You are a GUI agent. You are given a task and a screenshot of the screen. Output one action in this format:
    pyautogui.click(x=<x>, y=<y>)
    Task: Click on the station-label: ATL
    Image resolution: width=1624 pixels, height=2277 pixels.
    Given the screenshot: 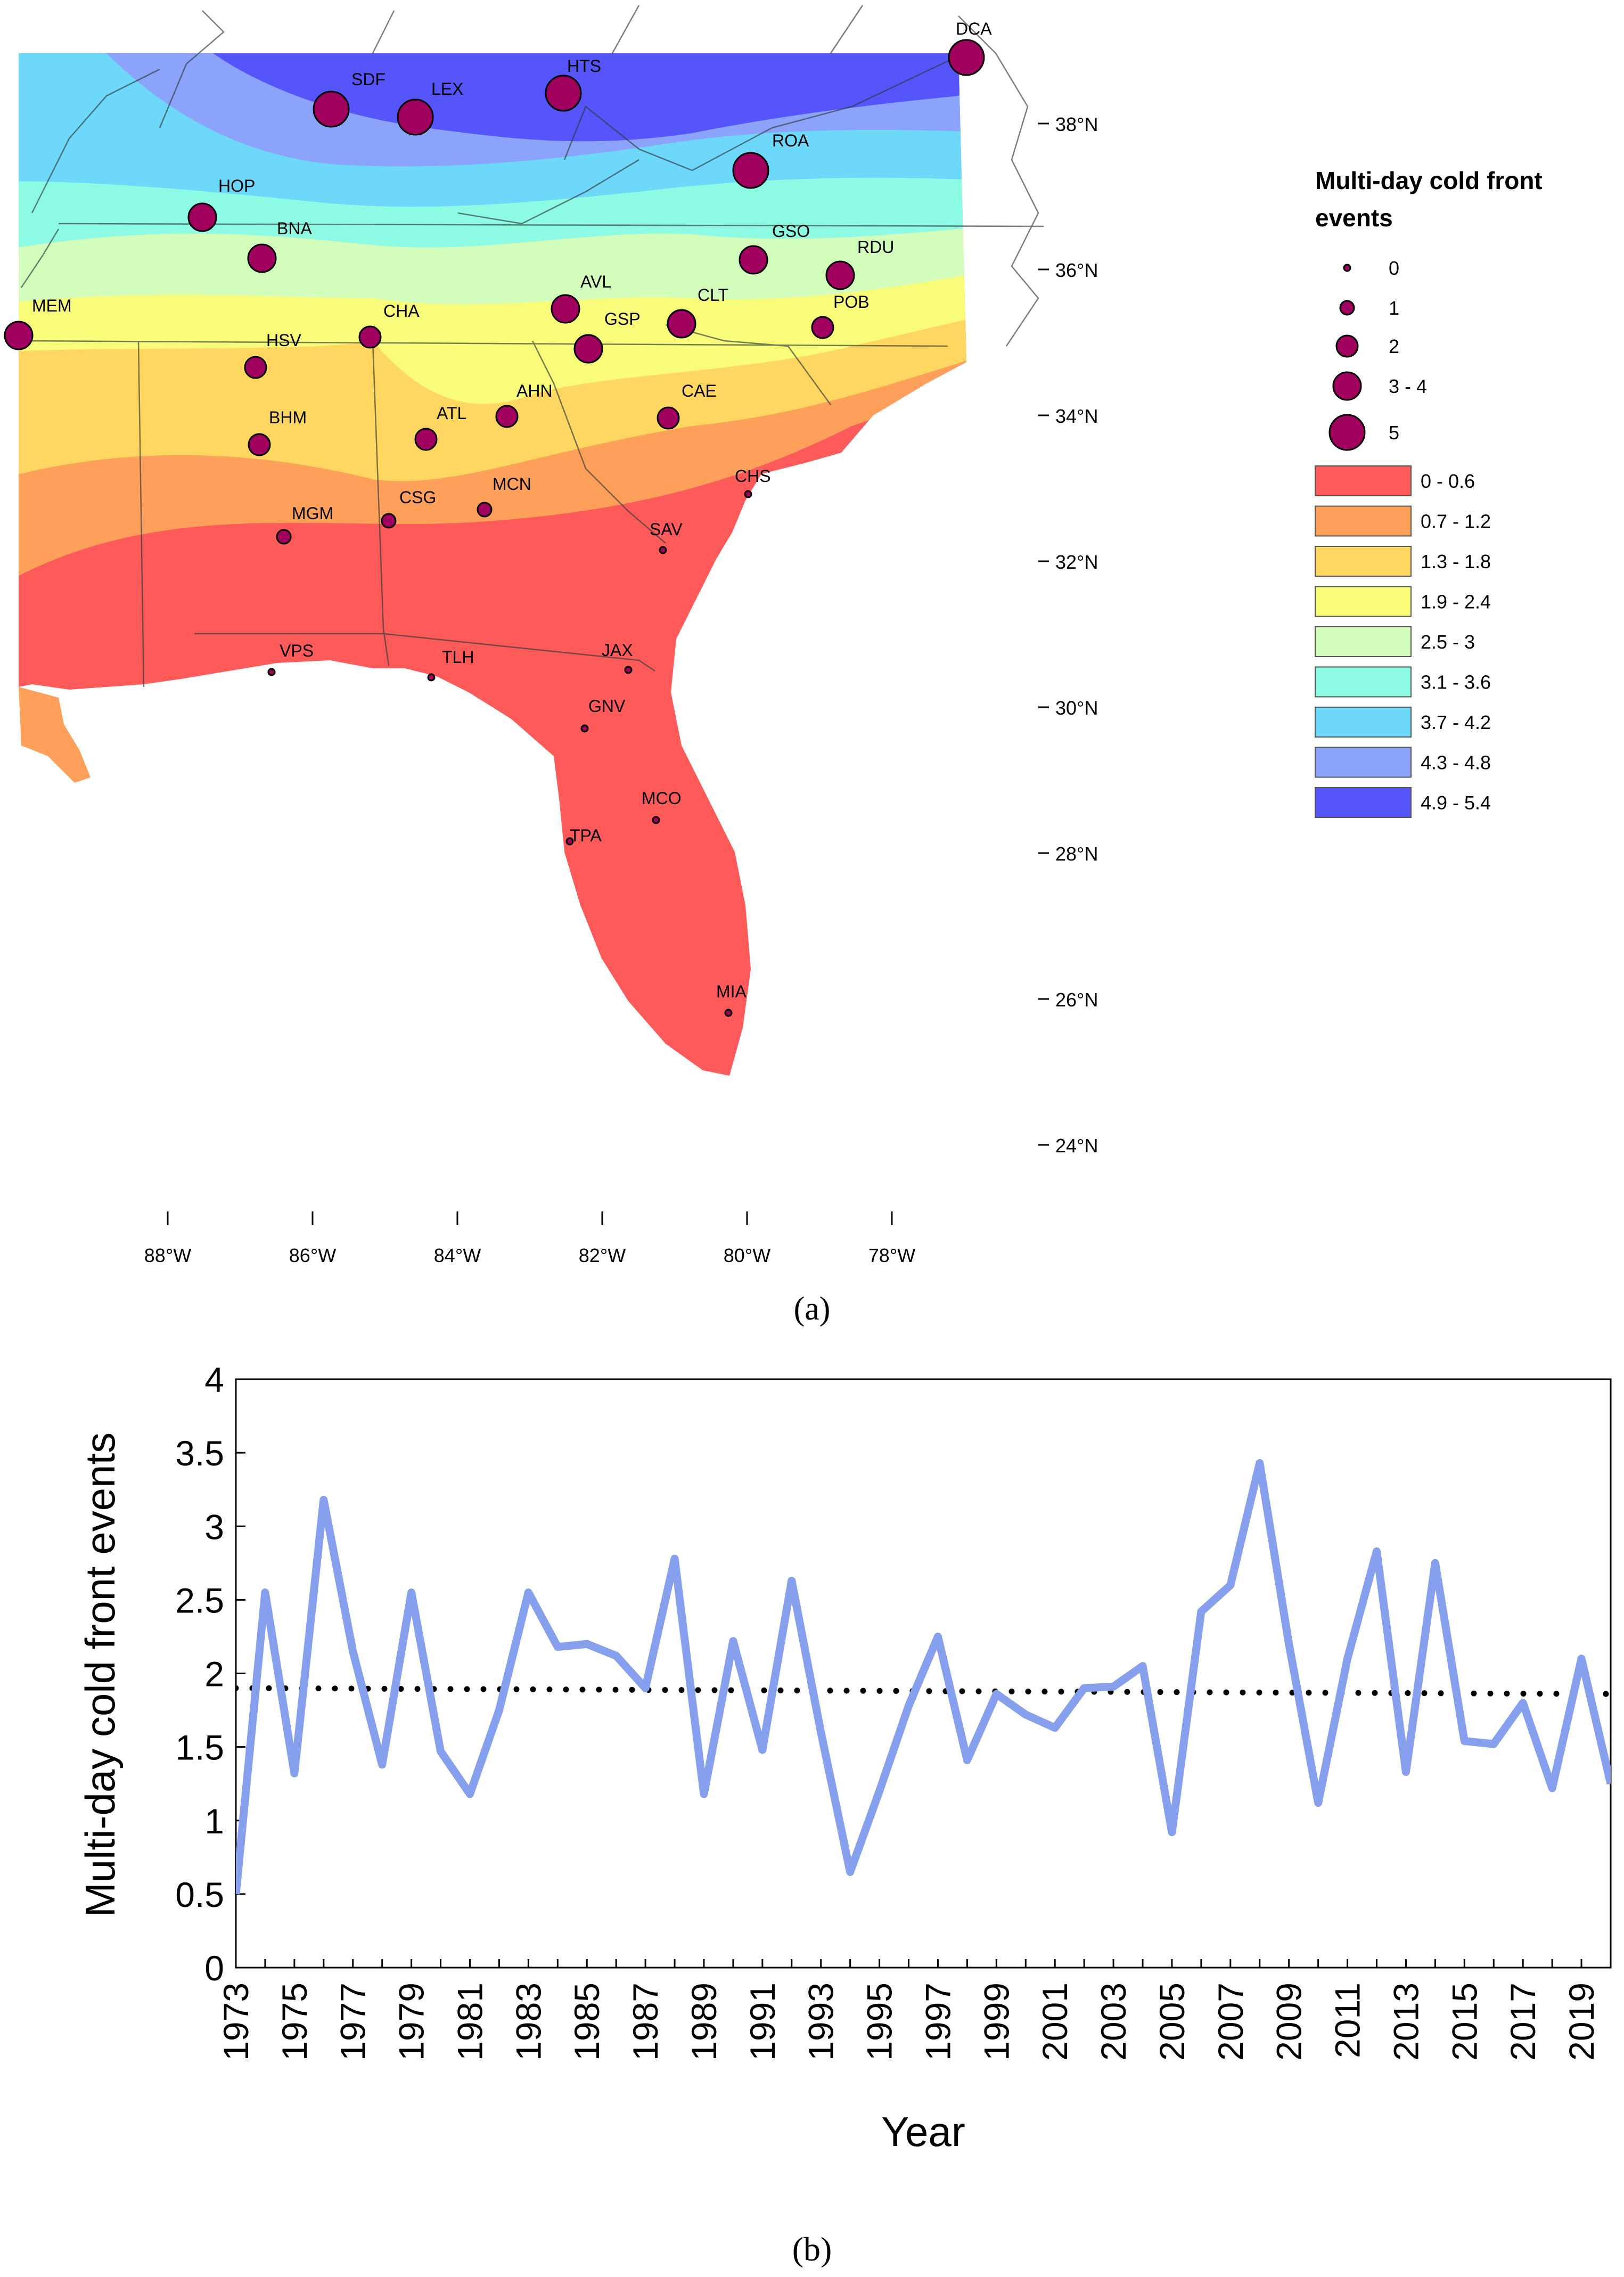 What is the action you would take?
    pyautogui.click(x=452, y=413)
    